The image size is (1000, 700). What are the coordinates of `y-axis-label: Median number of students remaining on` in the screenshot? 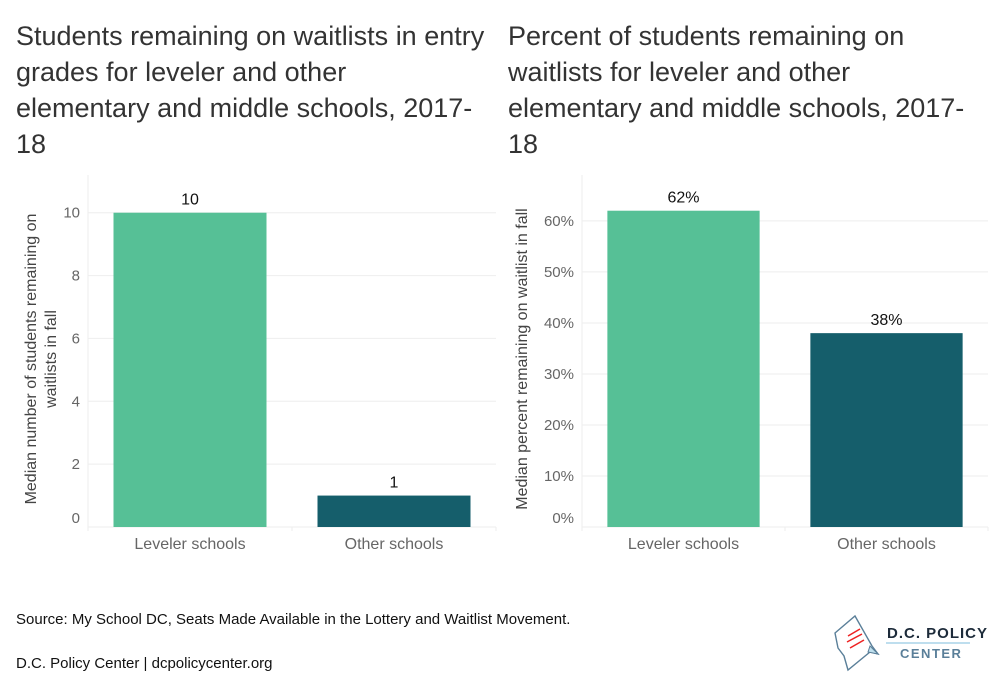 It's located at (31, 359).